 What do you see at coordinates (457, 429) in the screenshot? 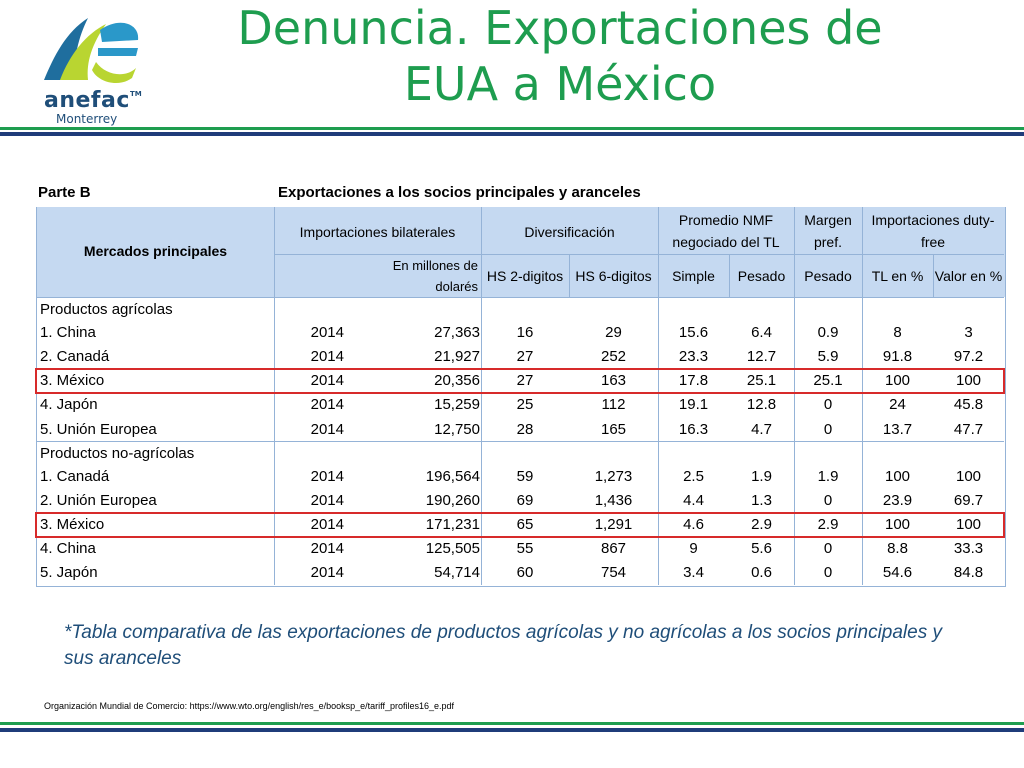
I see `row-value: 12,750` at bounding box center [457, 429].